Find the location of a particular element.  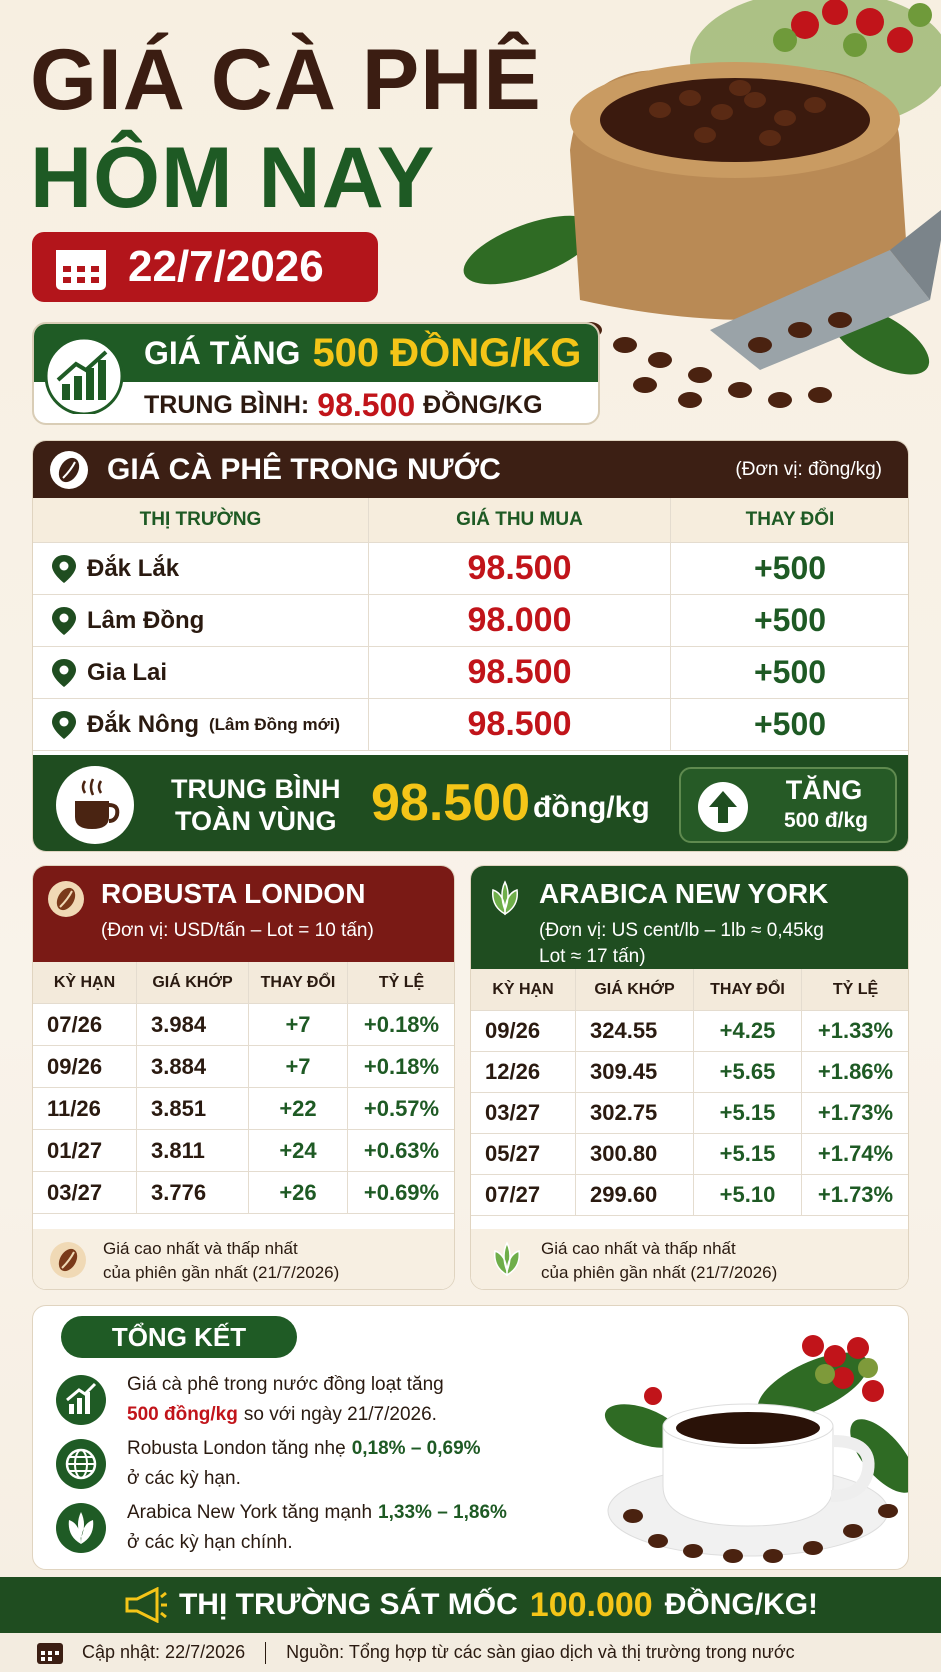

percent: +1.74% is located at coordinates (855, 1154).